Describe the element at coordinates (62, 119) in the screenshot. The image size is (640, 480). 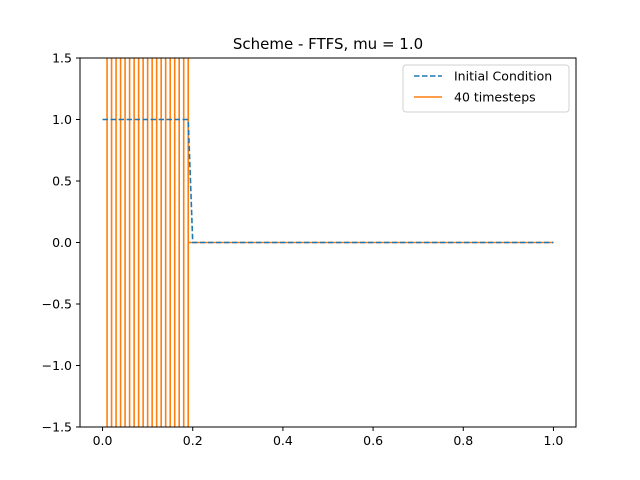
I see `y-tick-label: 1.0` at that location.